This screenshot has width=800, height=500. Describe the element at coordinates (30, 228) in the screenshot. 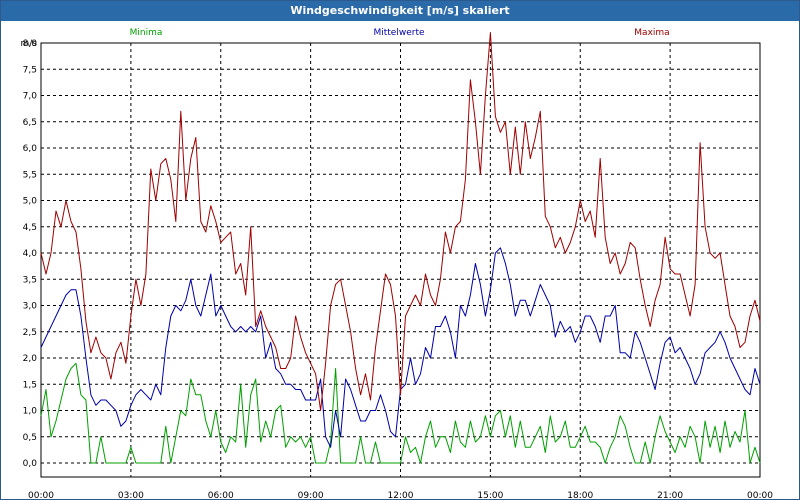

I see `y-tick-label: 4,5` at that location.